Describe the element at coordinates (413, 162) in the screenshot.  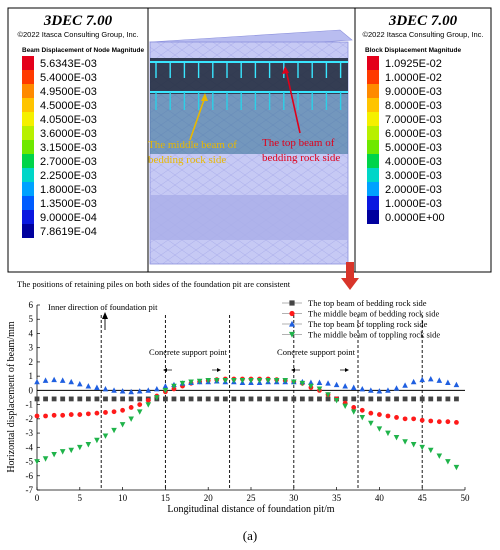
I see `block-legend-value: 4.0000E-03` at that location.